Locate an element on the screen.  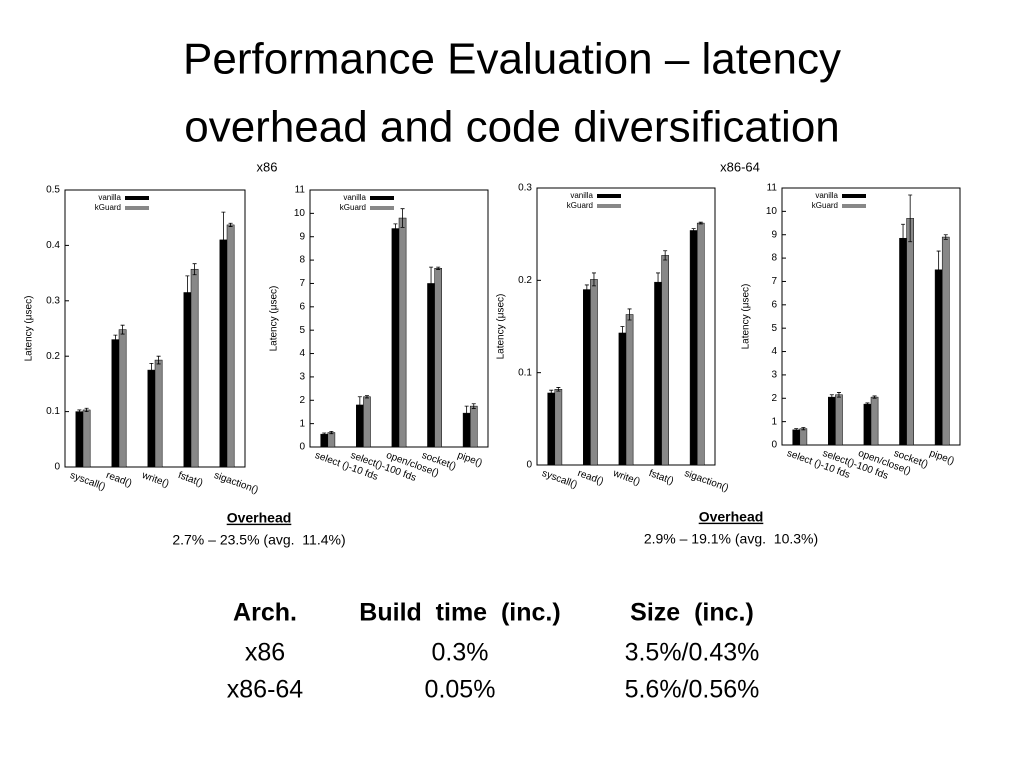
x-tick-label: fstat() is located at coordinates (190, 479).